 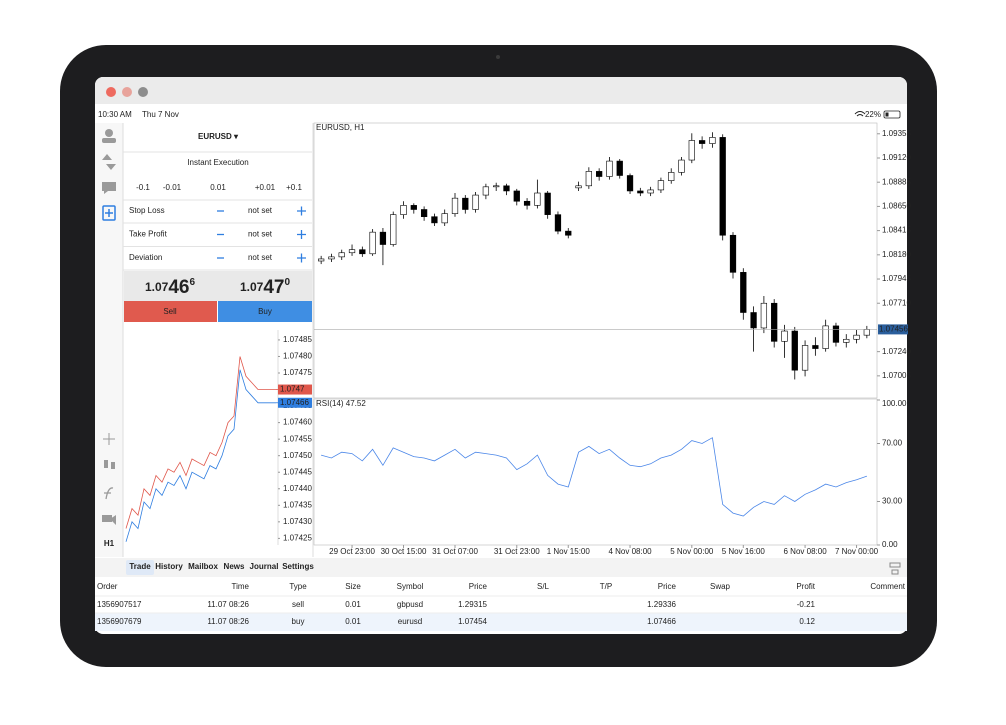 What do you see at coordinates (860, 114) in the screenshot?
I see `wifi-icon` at bounding box center [860, 114].